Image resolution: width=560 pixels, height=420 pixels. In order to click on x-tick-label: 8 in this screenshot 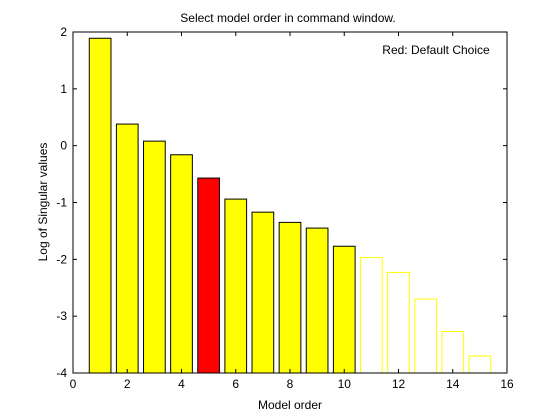, I will do `click(290, 384)`.